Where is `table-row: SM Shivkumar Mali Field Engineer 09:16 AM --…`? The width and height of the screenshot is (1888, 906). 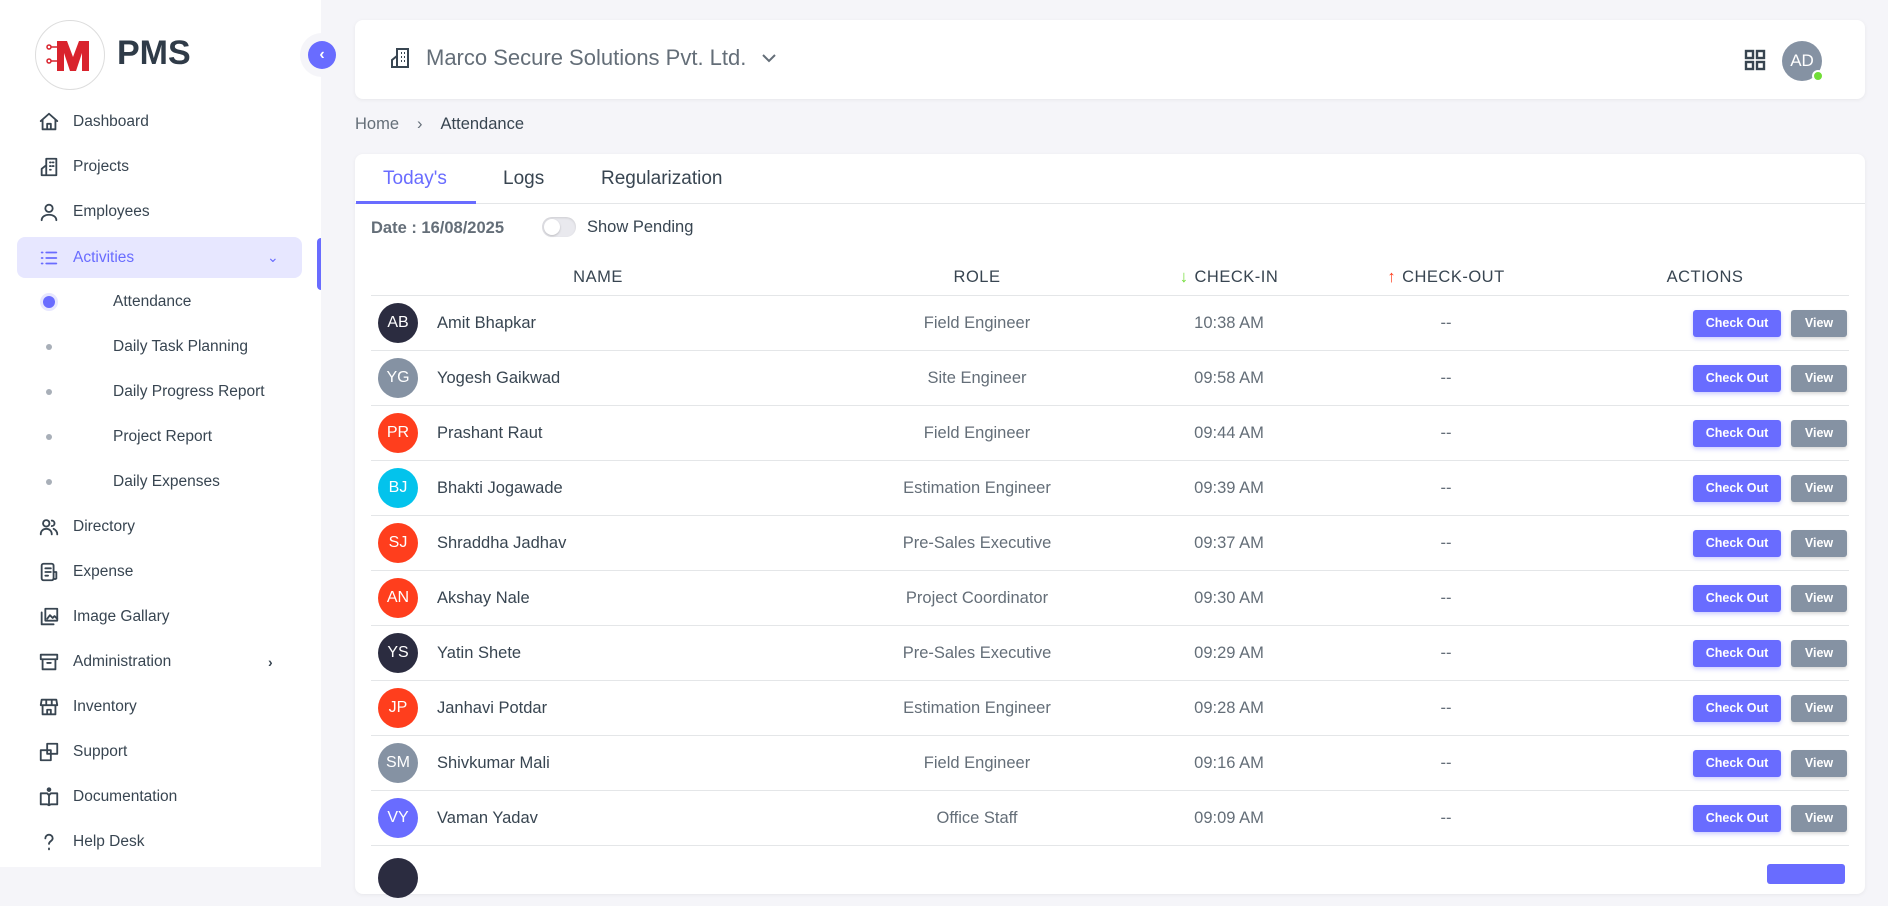 table-row: SM Shivkumar Mali Field Engineer 09:16 AM --… is located at coordinates (1110, 763).